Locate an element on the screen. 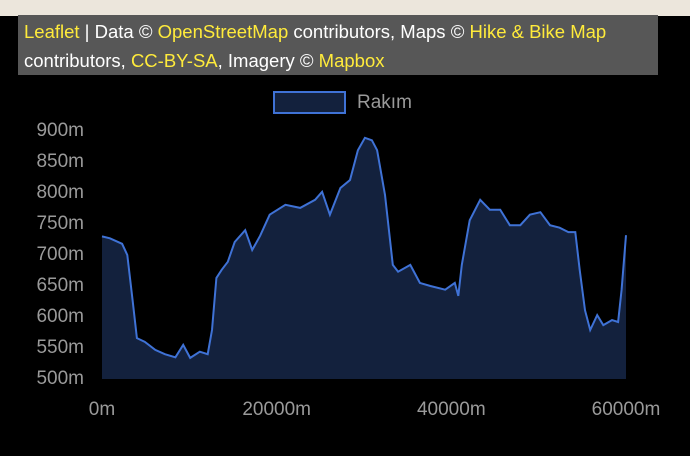  attribution-link: Hike & Bike Map is located at coordinates (538, 31).